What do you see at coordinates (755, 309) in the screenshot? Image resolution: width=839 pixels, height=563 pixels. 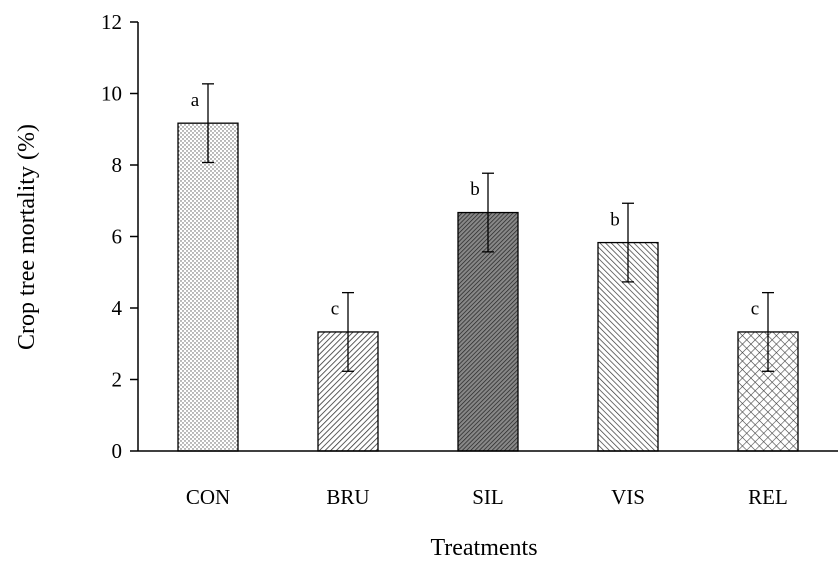 I see `significance-label-rel: c` at bounding box center [755, 309].